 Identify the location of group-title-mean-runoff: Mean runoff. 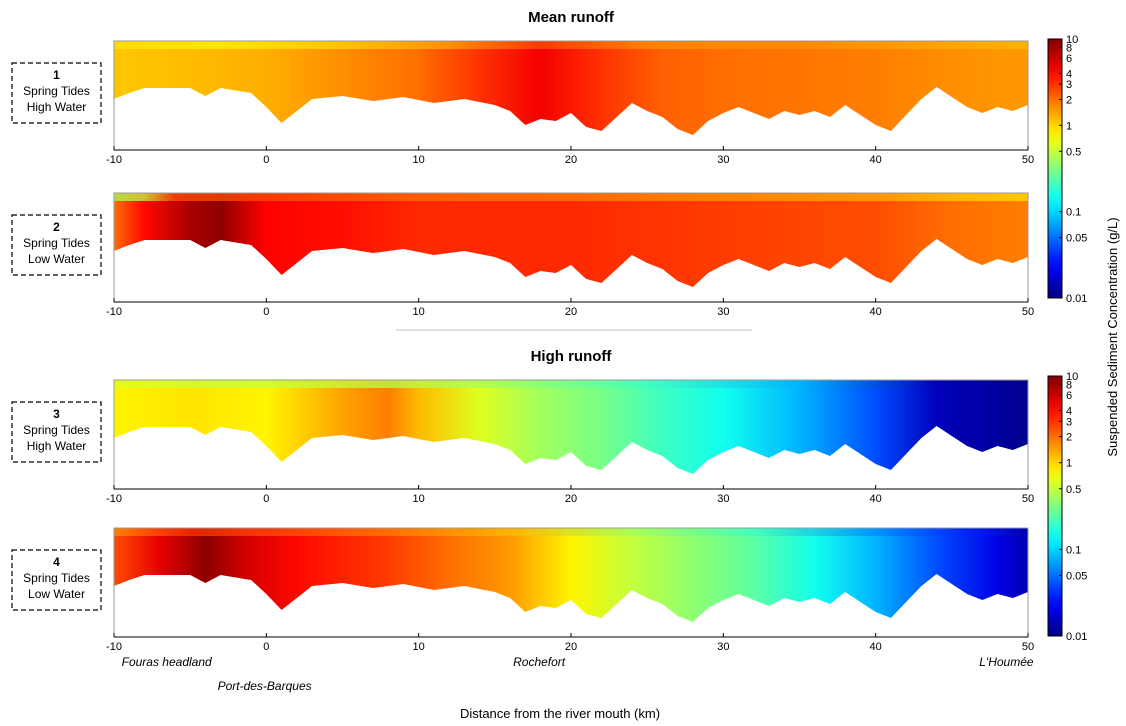
(571, 17).